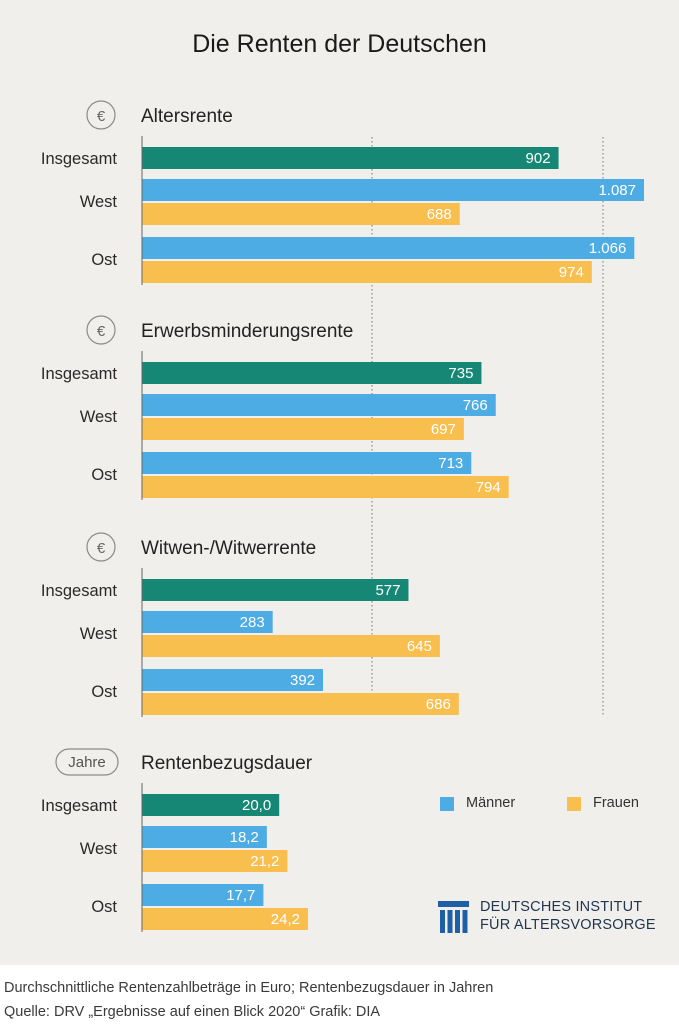 The image size is (679, 1024). What do you see at coordinates (240, 895) in the screenshot?
I see `data-label: 17,7` at bounding box center [240, 895].